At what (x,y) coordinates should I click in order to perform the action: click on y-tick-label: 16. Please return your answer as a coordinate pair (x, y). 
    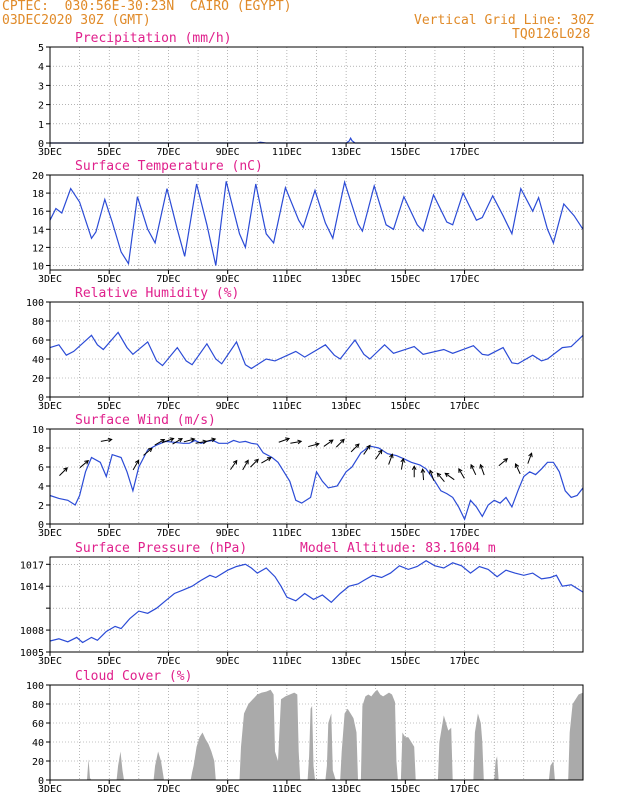
    Looking at the image, I should click on (38, 212).